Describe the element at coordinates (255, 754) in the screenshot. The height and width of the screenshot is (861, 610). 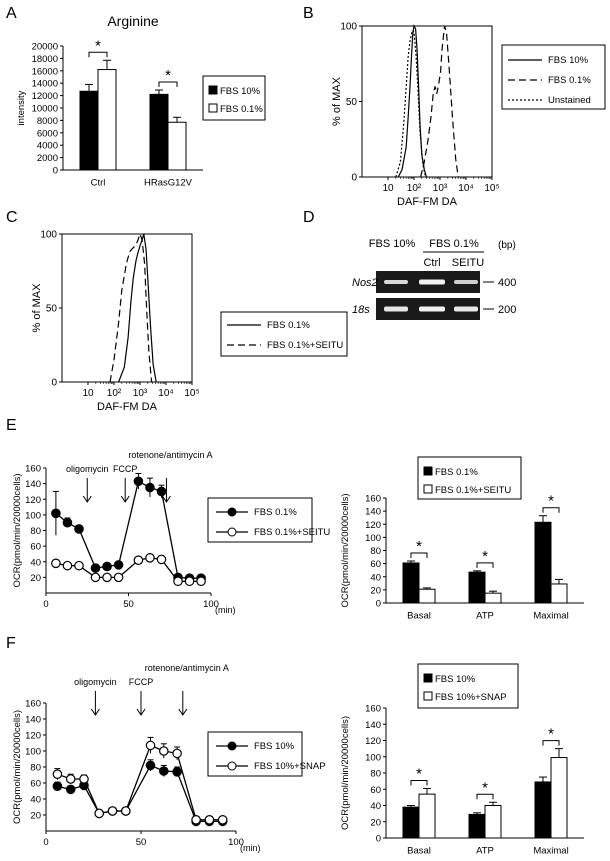
I see `F-left-legend-box` at that location.